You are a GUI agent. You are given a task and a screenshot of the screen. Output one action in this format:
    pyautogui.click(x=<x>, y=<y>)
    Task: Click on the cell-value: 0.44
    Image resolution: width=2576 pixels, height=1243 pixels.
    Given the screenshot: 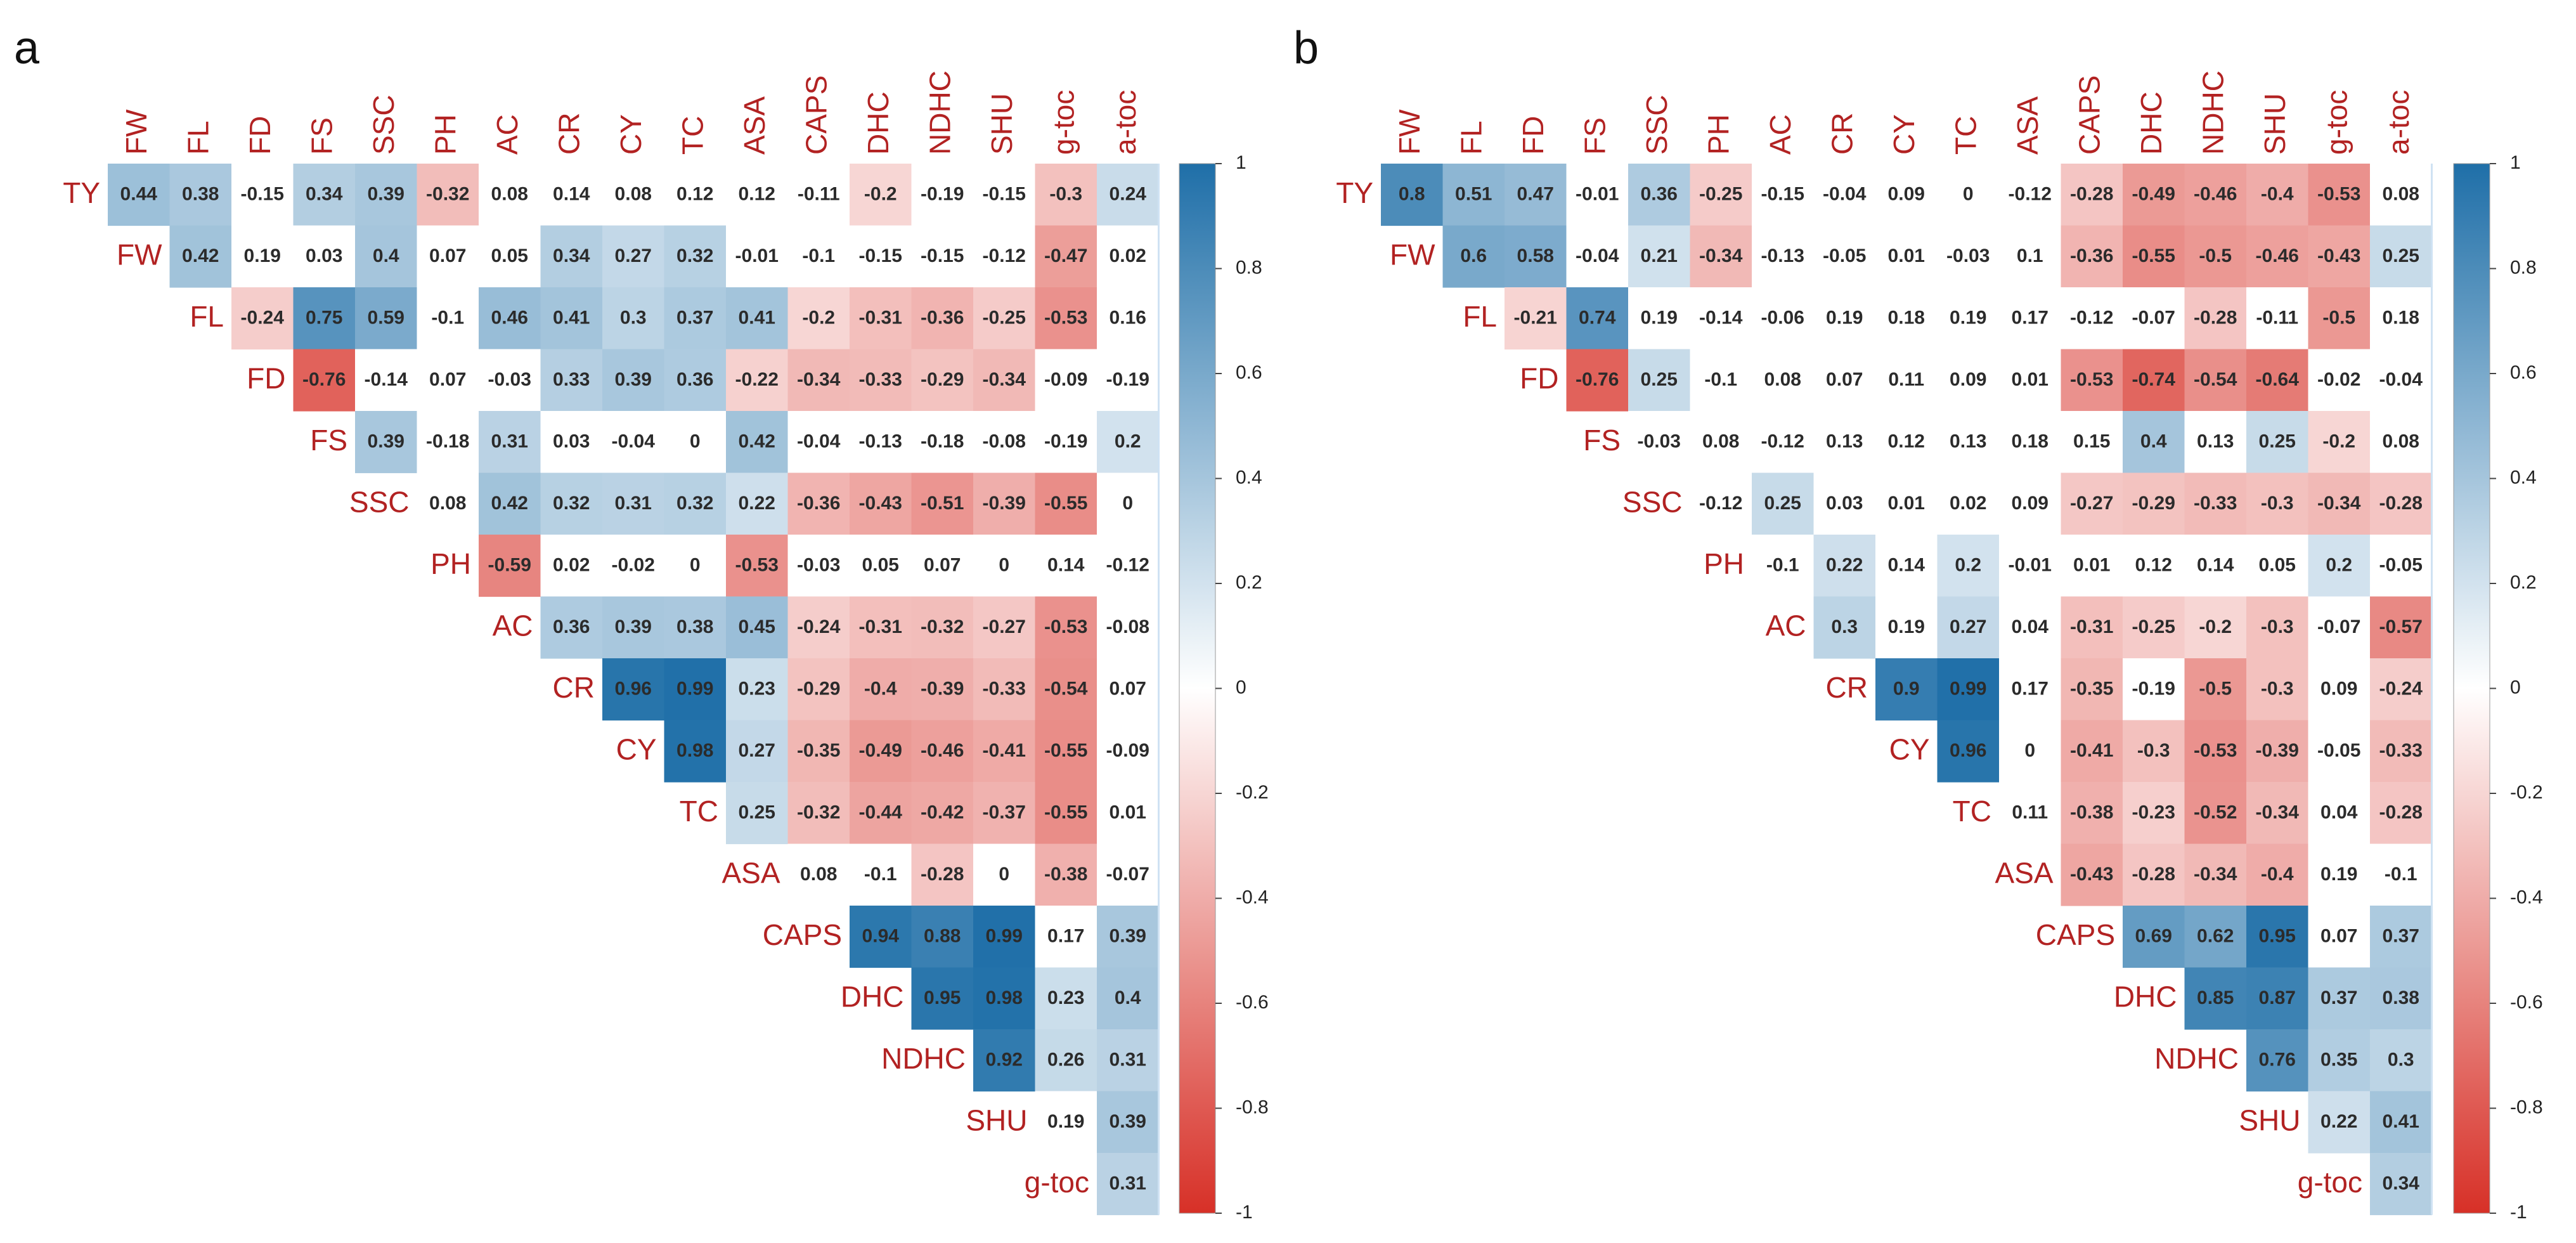 What is the action you would take?
    pyautogui.click(x=139, y=194)
    